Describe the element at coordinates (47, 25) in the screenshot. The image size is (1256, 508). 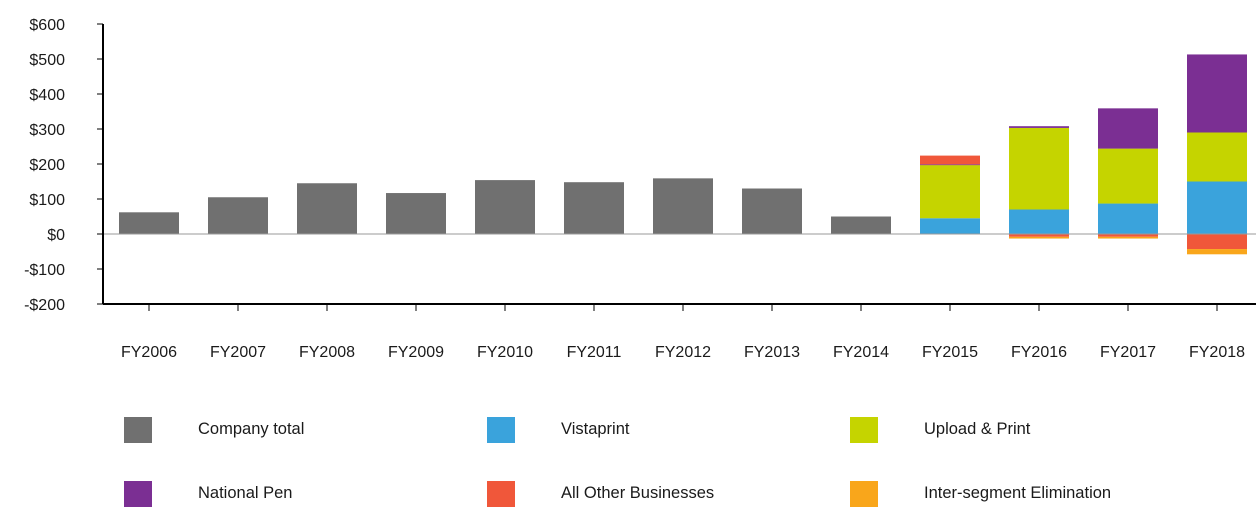
I see `y-tick-label: $600` at that location.